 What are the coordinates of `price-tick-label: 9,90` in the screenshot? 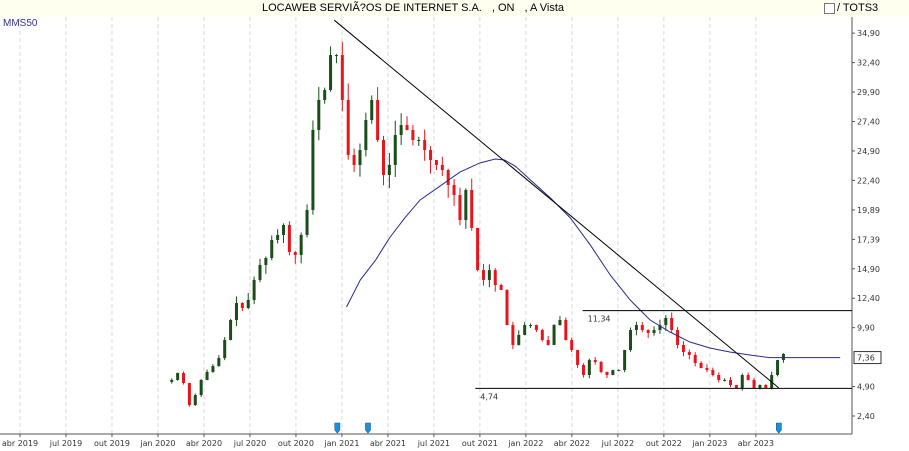 It's located at (866, 328).